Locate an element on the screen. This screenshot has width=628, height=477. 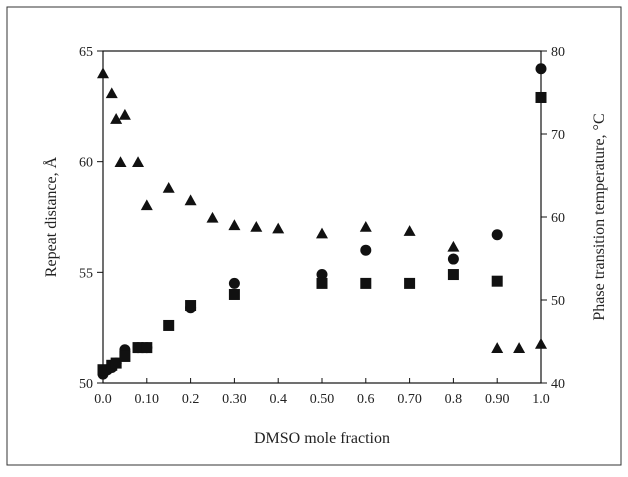
x-tick-label: 0.70 is located at coordinates (409, 399).